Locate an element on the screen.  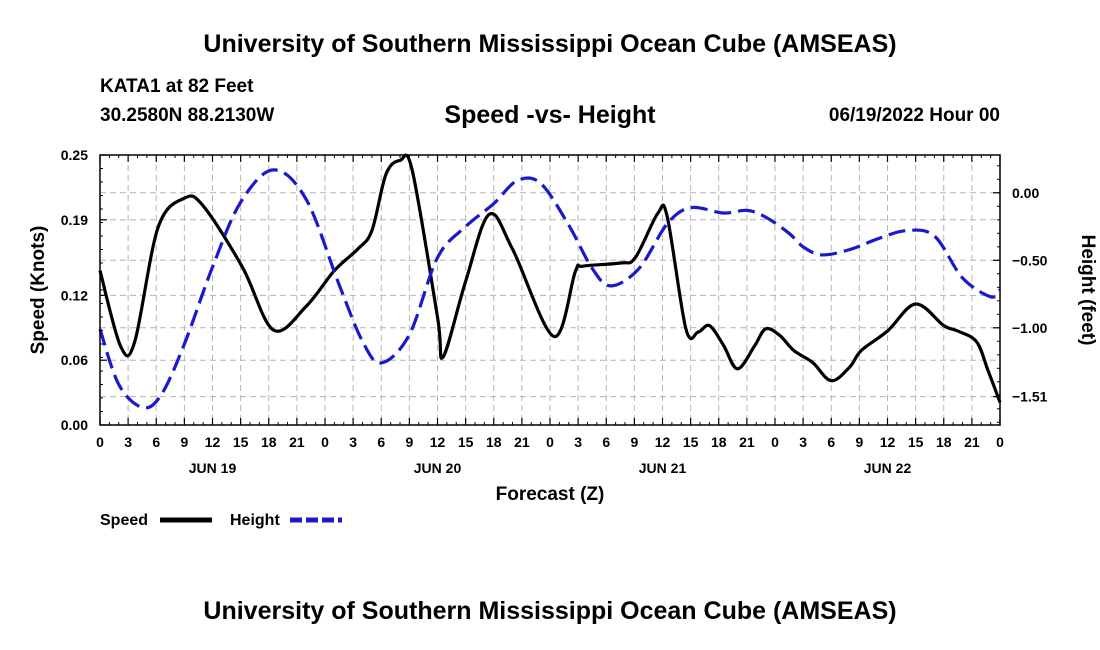
day-label: JUN 22 is located at coordinates (888, 468).